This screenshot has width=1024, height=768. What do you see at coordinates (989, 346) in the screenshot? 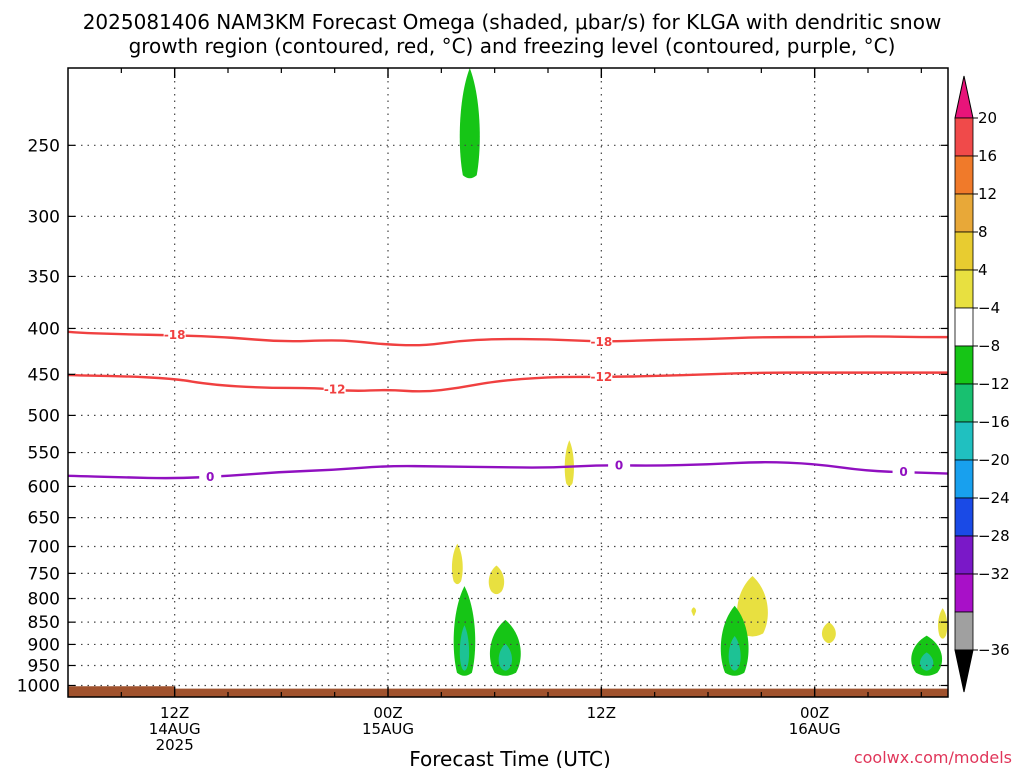
I see `colorbar-label: −8` at bounding box center [989, 346].